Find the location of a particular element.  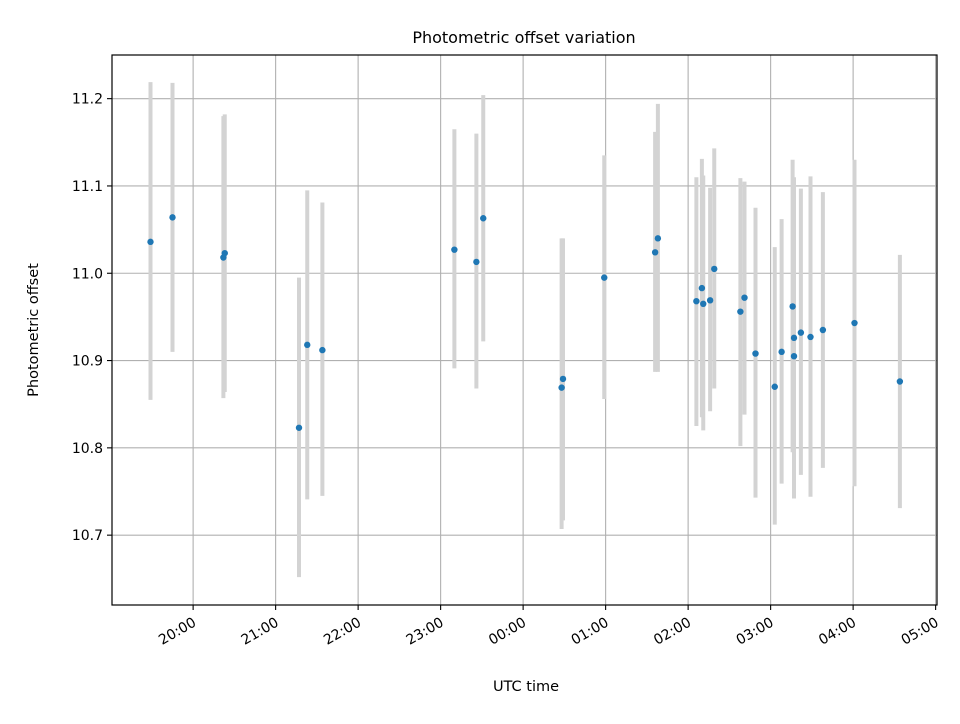

y-tick-label: 11.0 is located at coordinates (87, 274).